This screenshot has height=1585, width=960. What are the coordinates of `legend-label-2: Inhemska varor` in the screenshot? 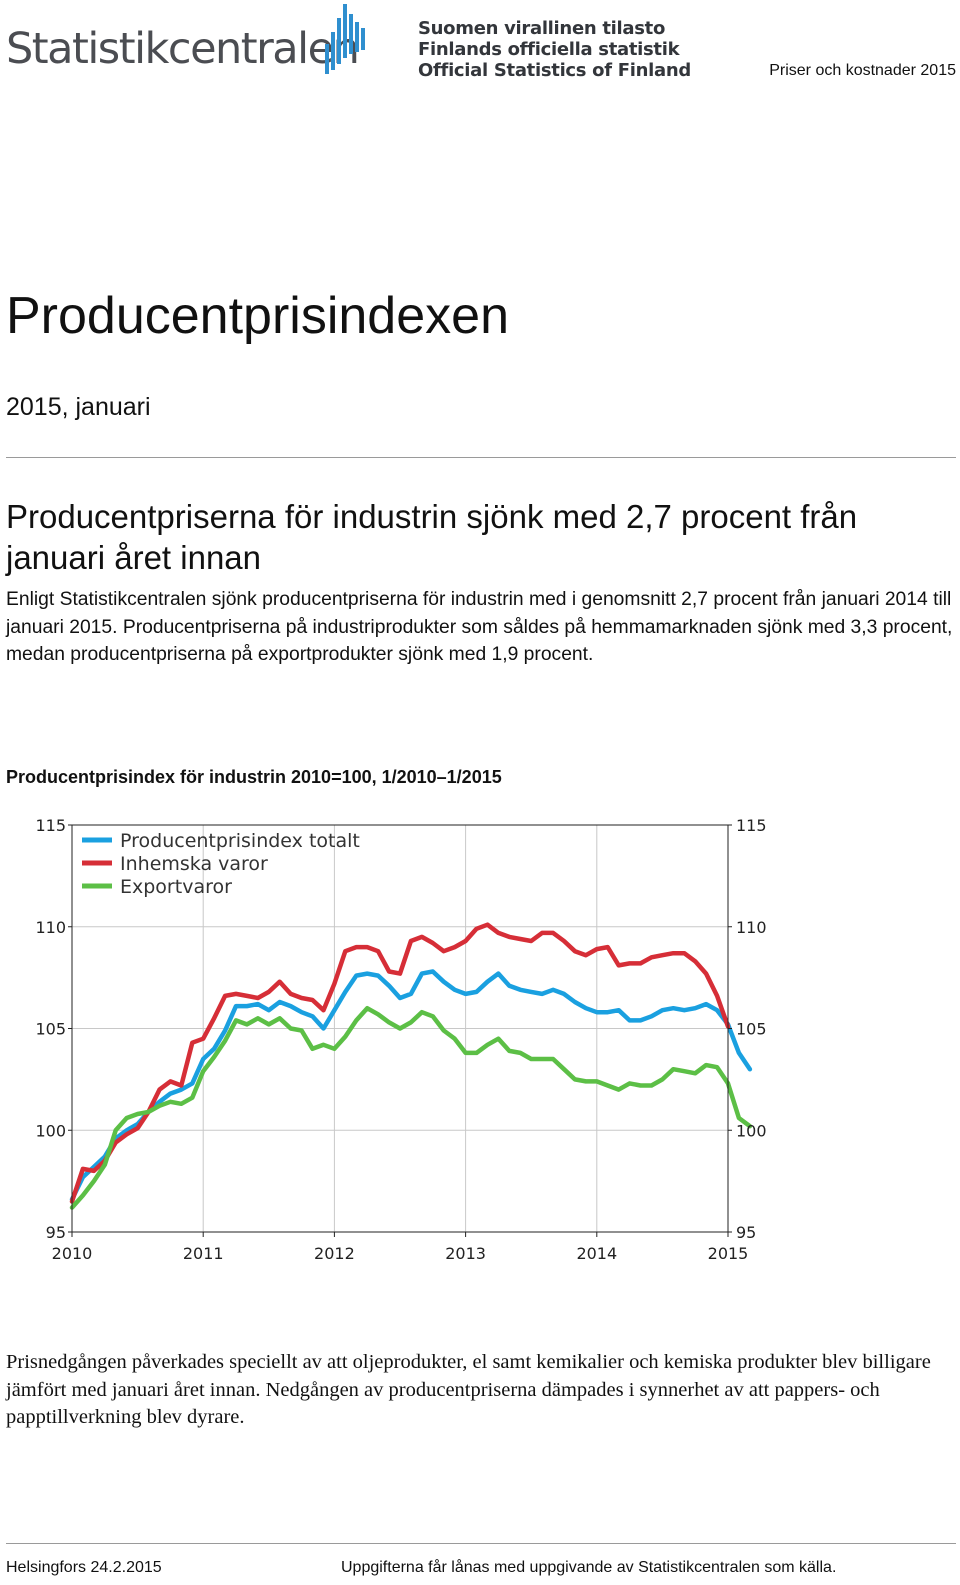 It's located at (194, 864).